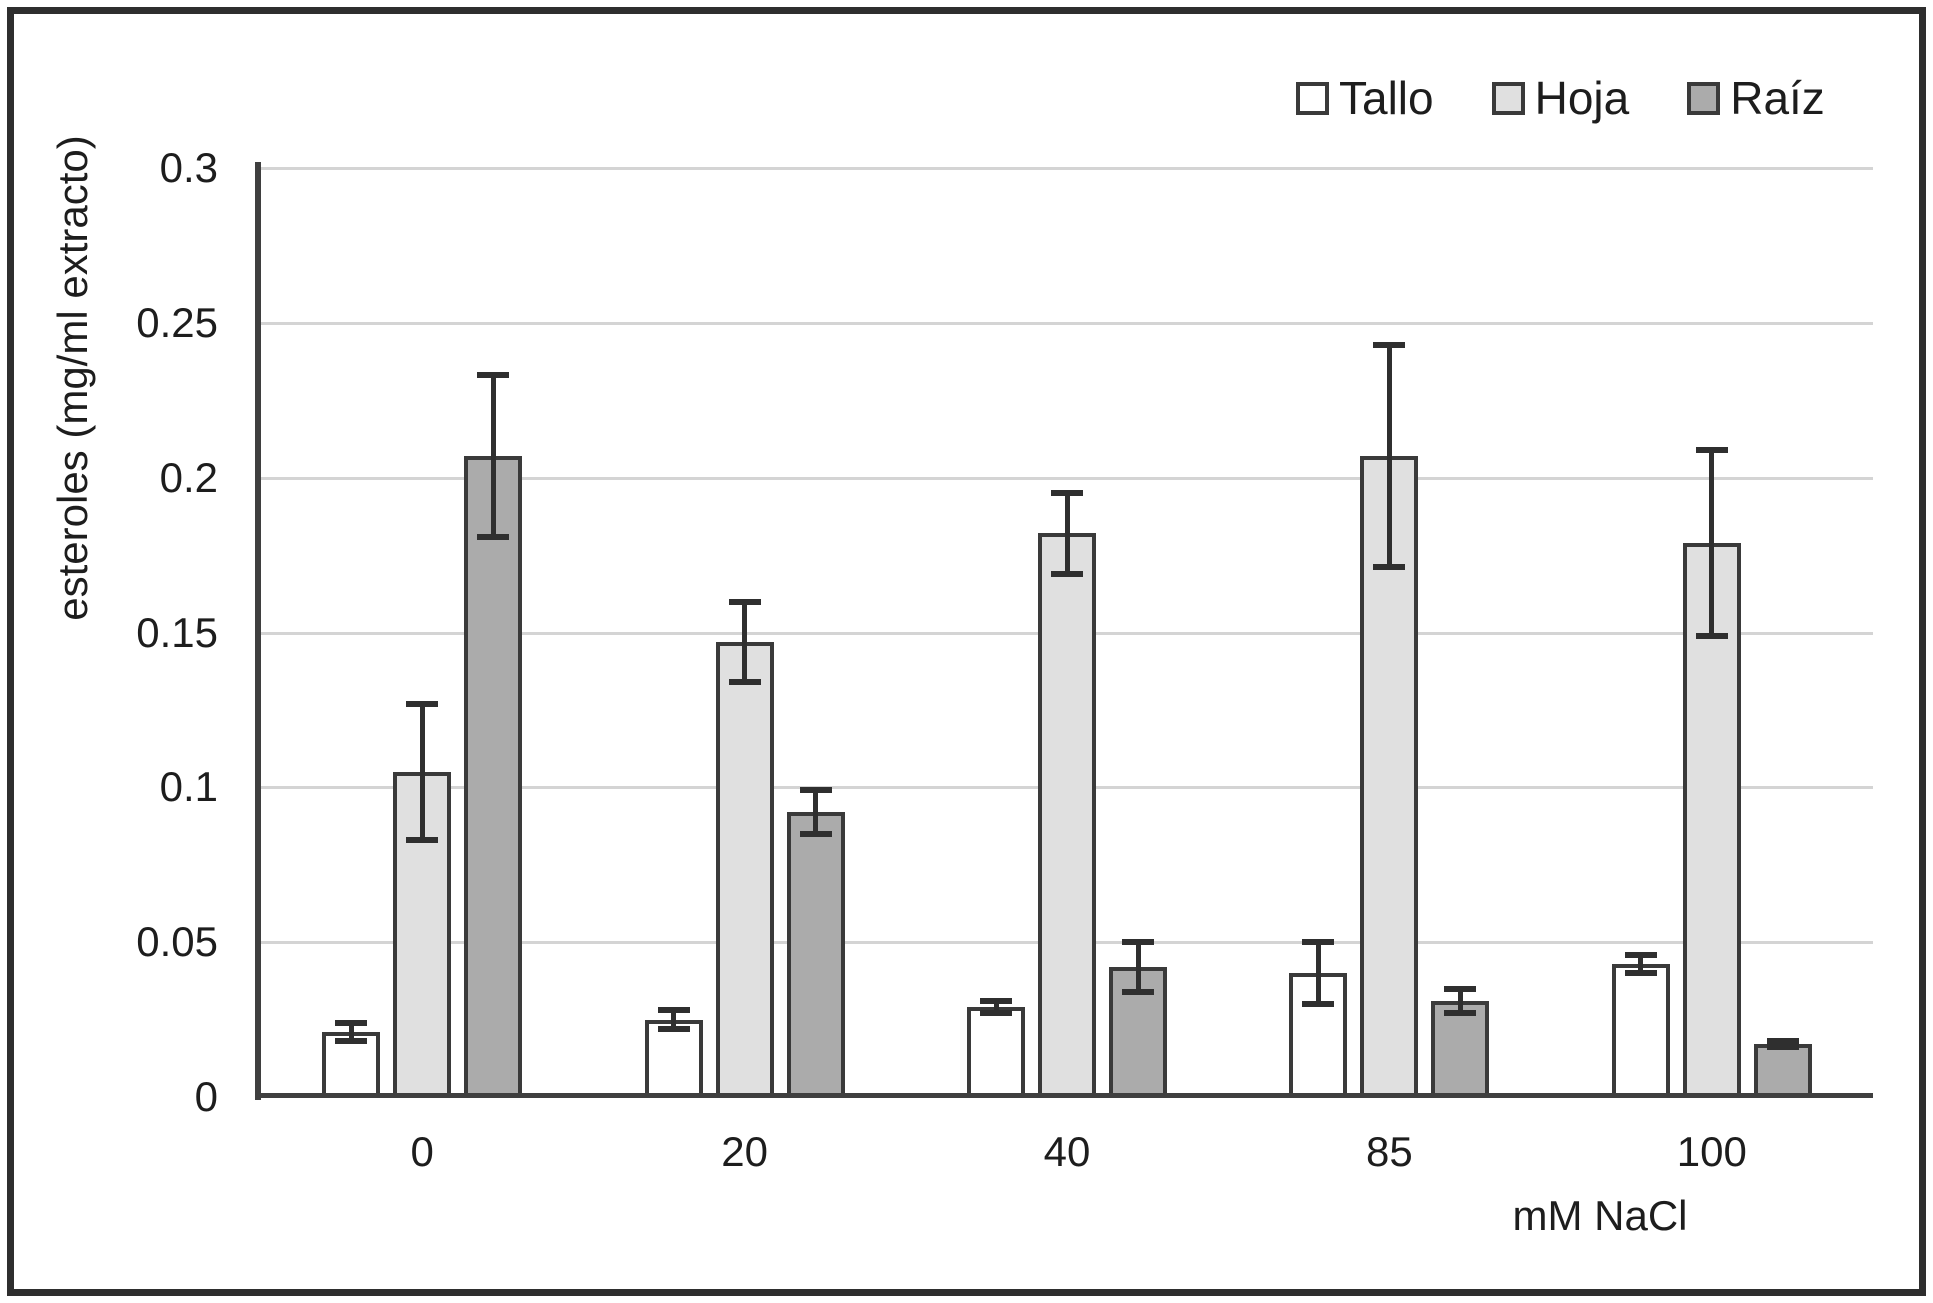 This screenshot has height=1303, width=1933. Describe the element at coordinates (177, 942) in the screenshot. I see `y-tick-label-0.05: 0.05` at that location.